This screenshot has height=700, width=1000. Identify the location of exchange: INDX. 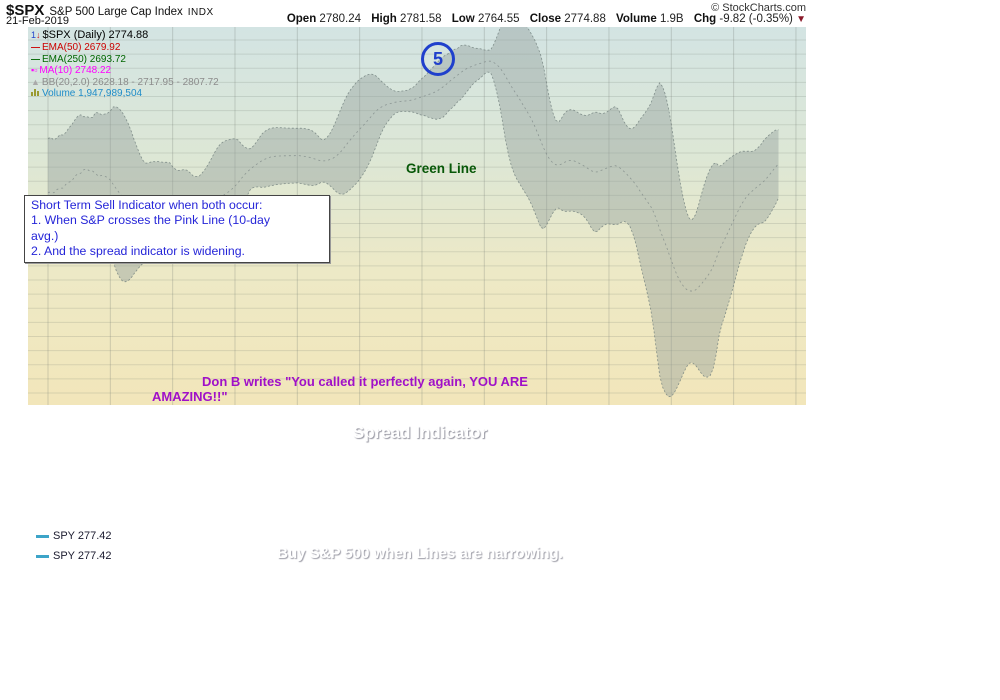
(200, 12).